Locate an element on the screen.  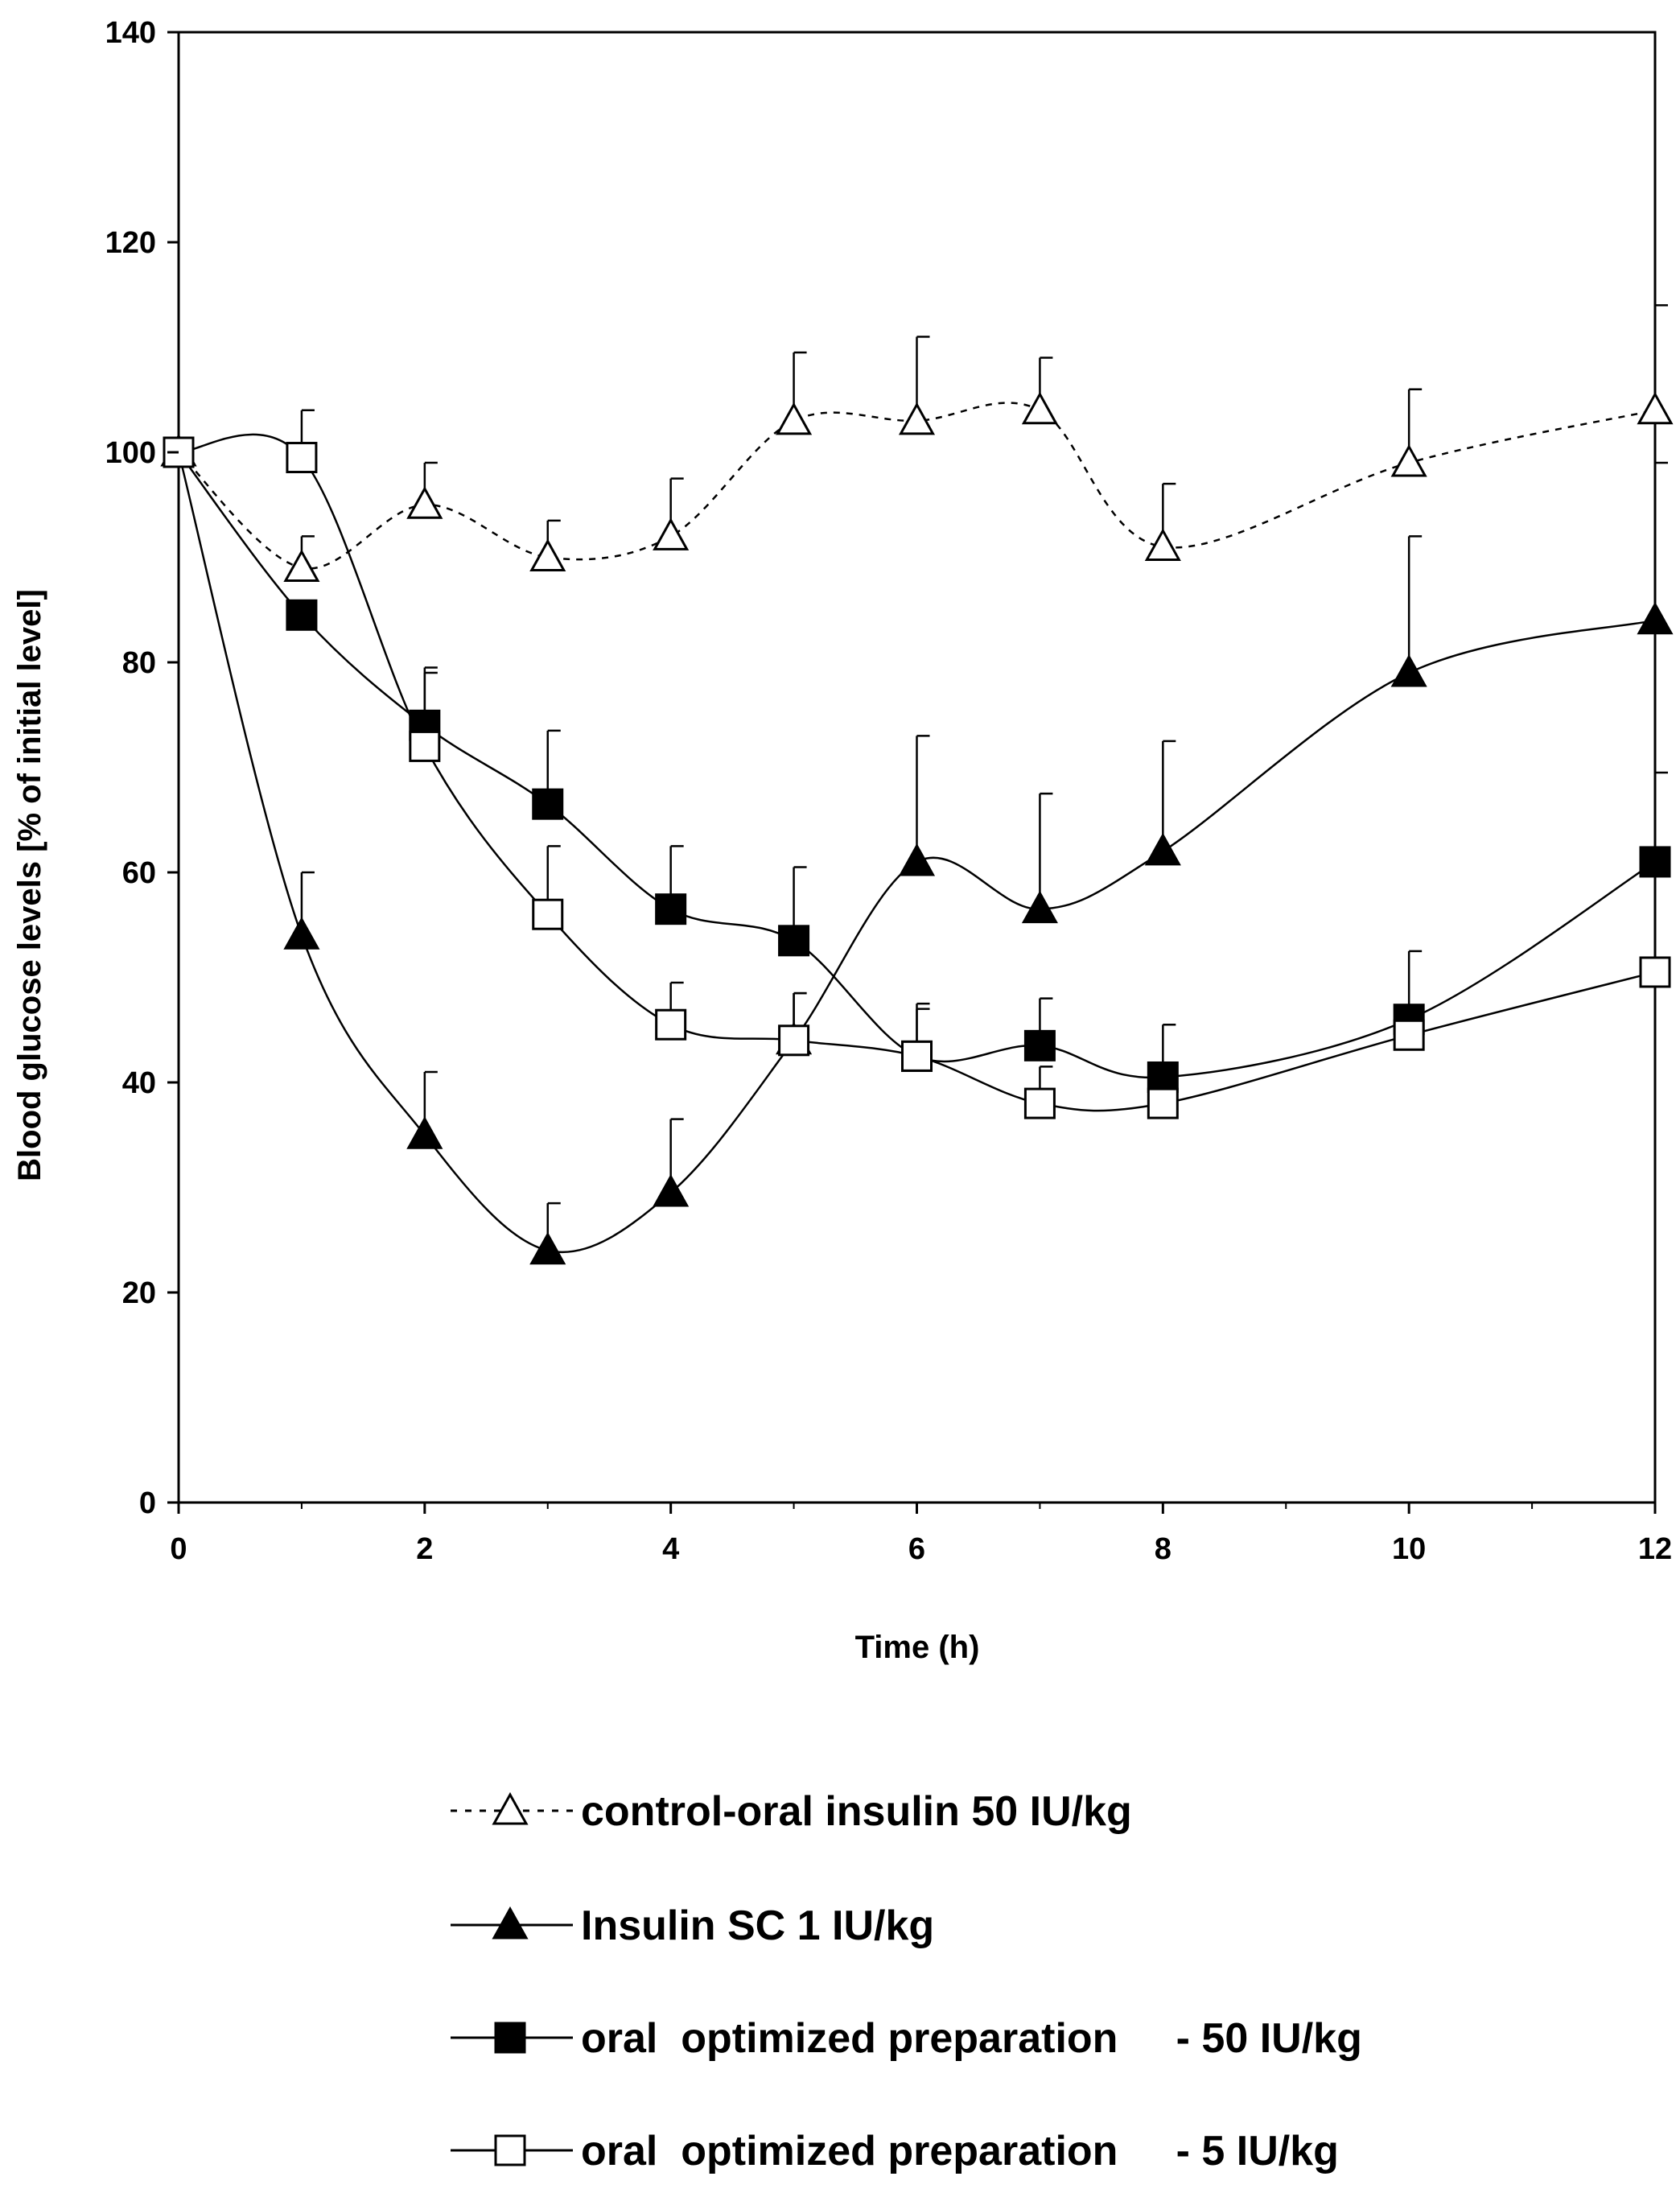
legend-label-oral50: oral optimized preparation - 50 IU/kg is located at coordinates (971, 2038).